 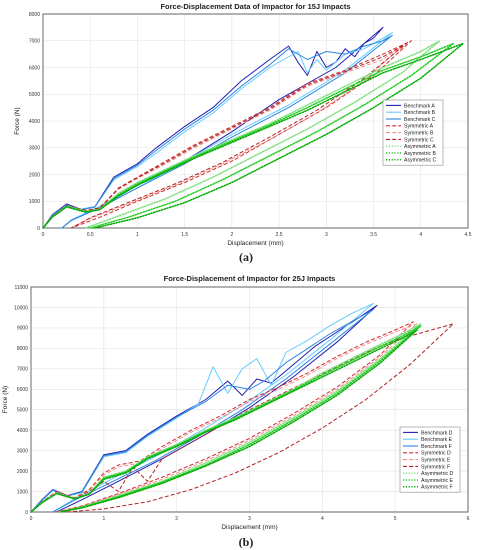 What do you see at coordinates (437, 481) in the screenshot?
I see `legend-entry: Asymmetric E` at bounding box center [437, 481].